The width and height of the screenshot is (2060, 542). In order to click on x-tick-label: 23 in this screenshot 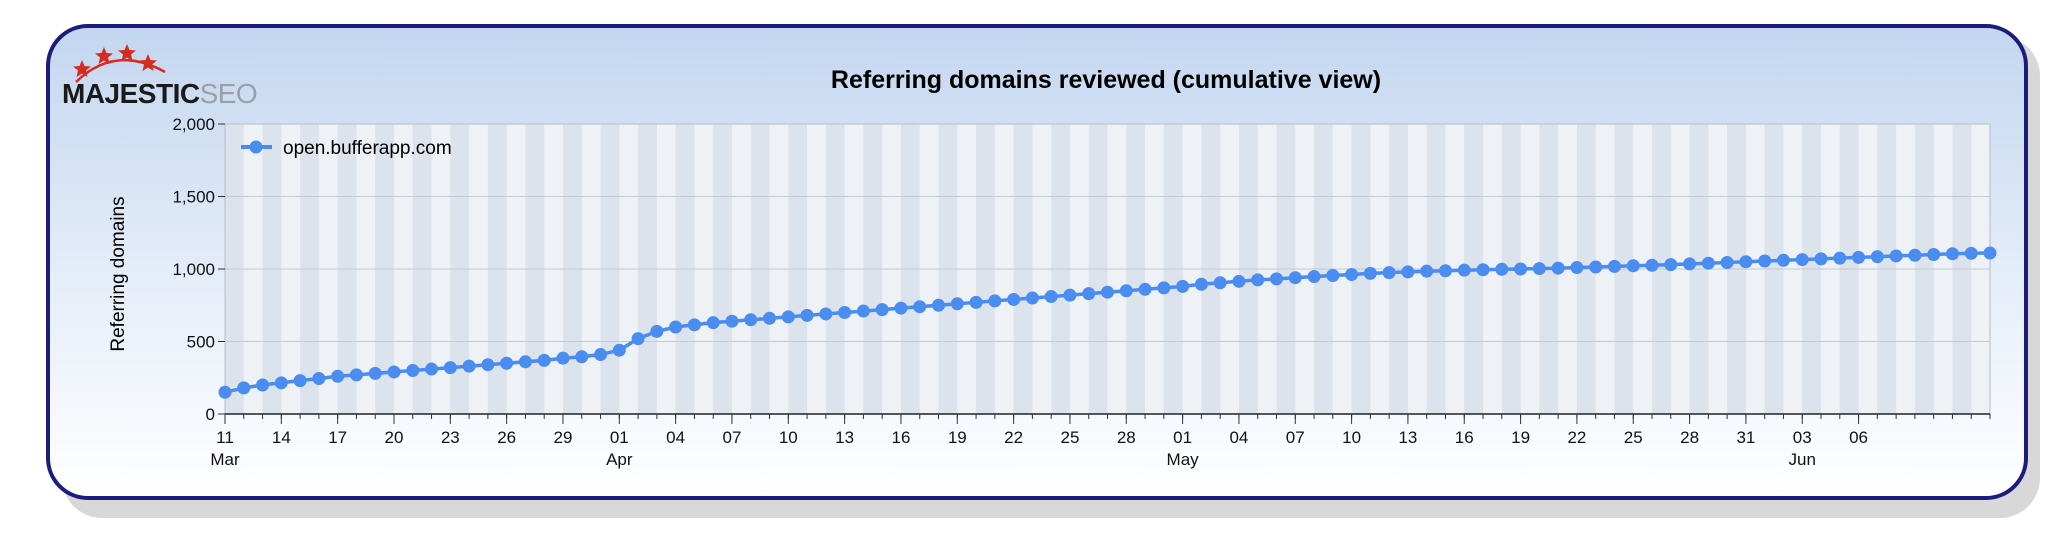, I will do `click(450, 437)`.